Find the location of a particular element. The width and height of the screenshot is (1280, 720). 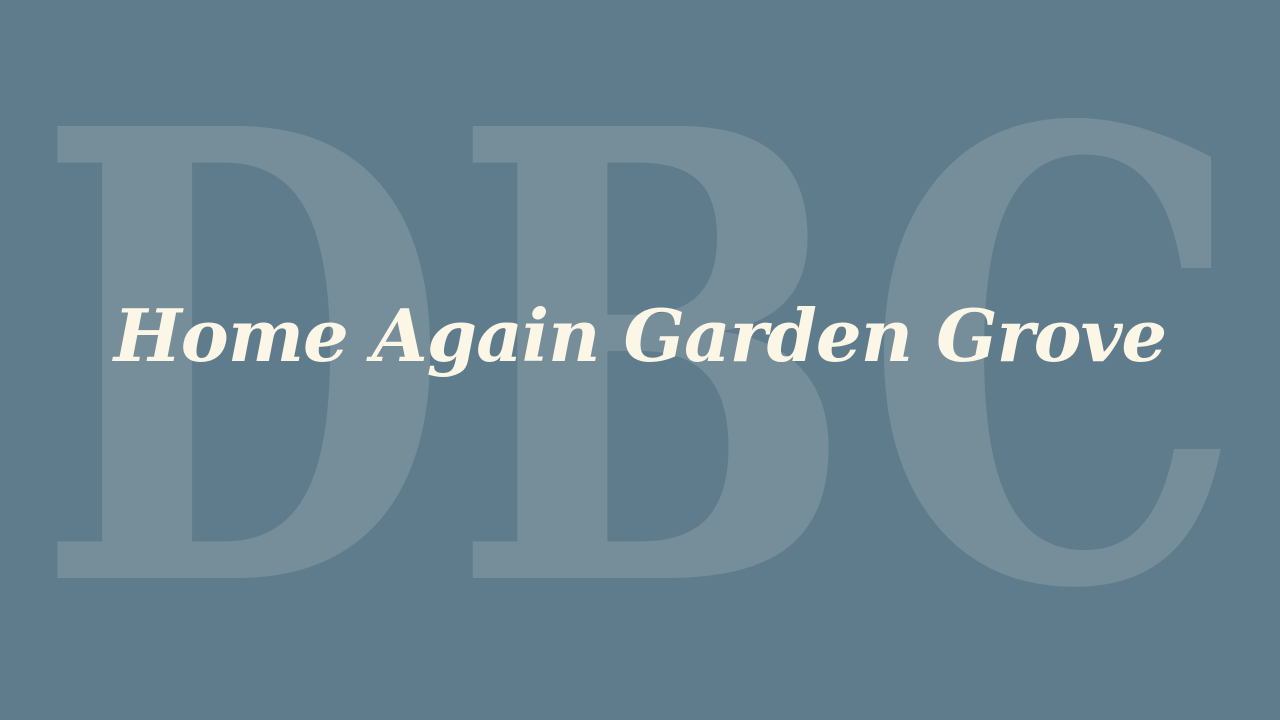

slide-title: Home Again Garden Grove is located at coordinates (640, 335).